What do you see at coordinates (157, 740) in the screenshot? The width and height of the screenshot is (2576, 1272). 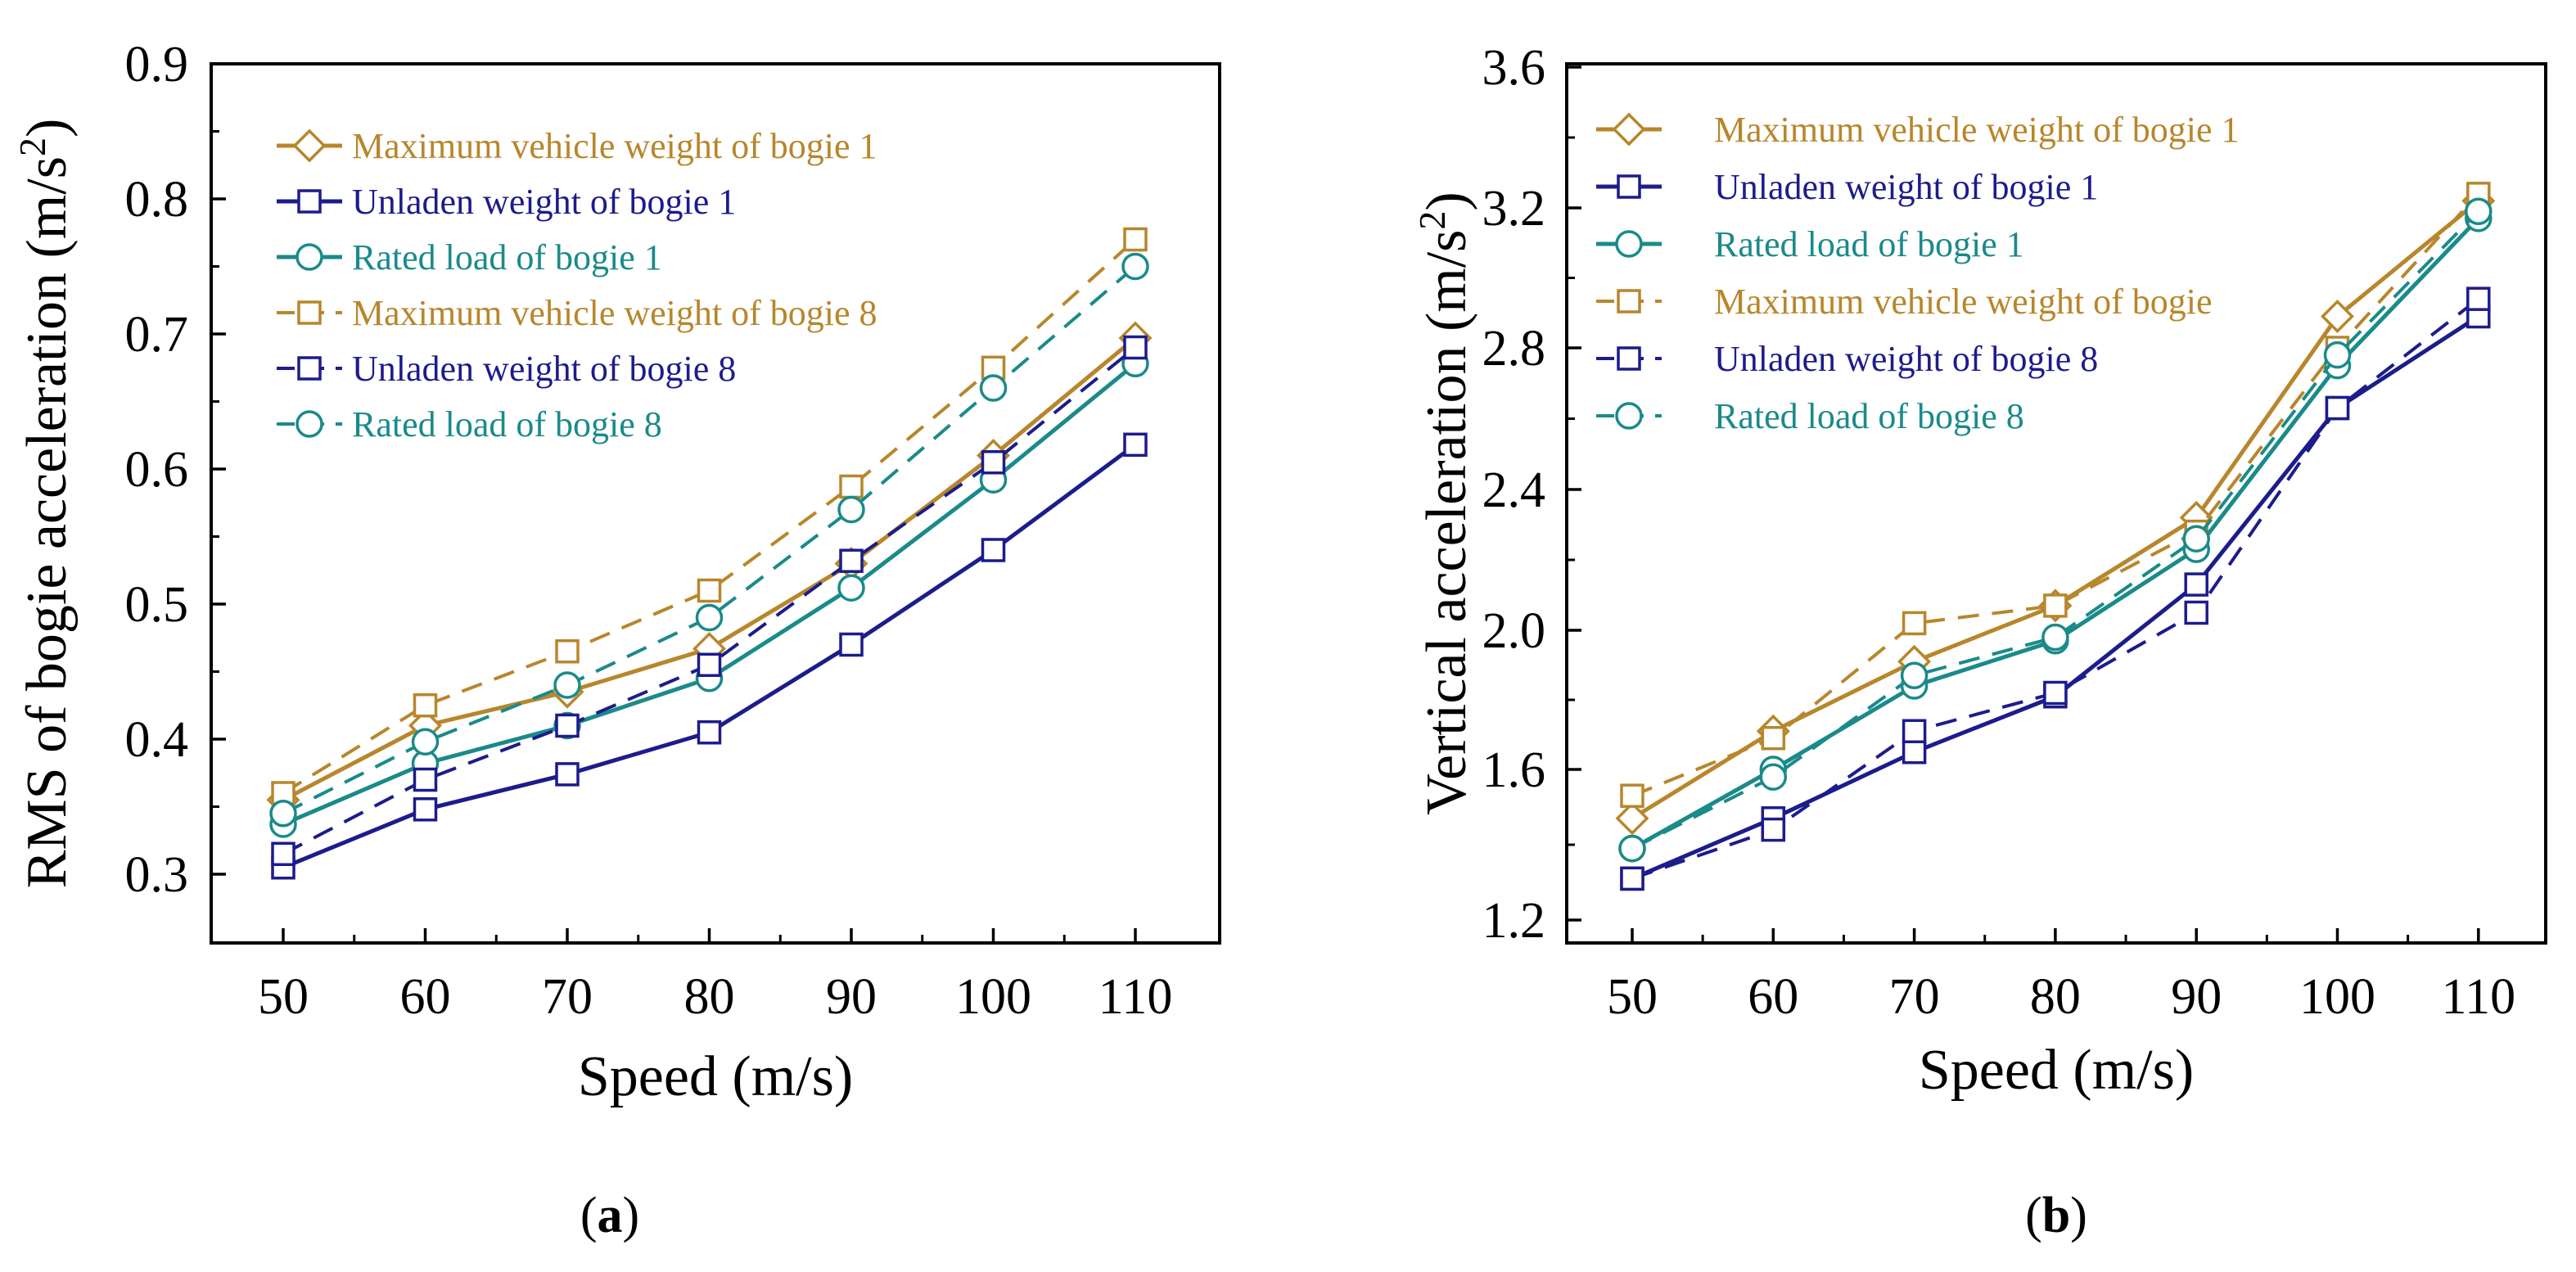 I see `y-tick-label: 0.4` at bounding box center [157, 740].